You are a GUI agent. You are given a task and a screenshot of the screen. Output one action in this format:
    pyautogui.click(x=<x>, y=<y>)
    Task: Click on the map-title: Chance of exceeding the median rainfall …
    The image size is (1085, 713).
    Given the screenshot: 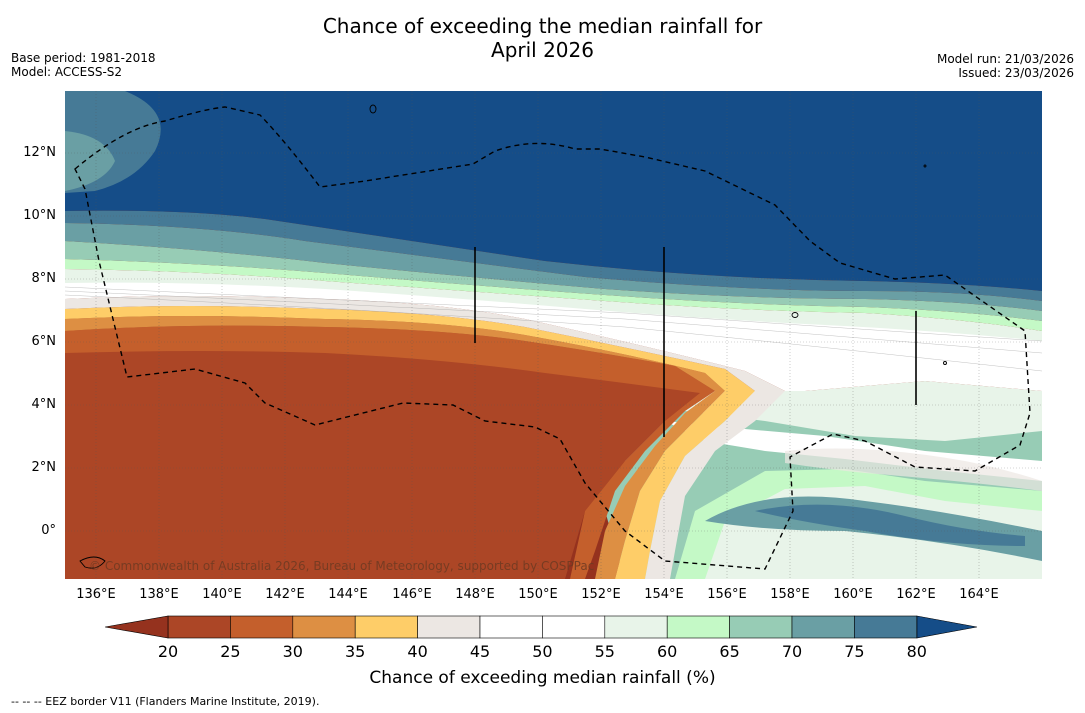 What is the action you would take?
    pyautogui.click(x=542, y=38)
    